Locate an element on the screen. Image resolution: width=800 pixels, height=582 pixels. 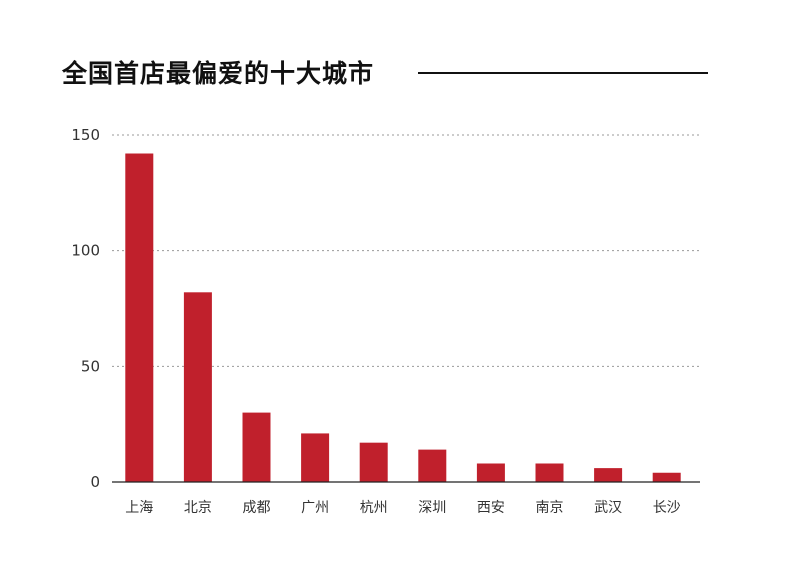
y-tick-label: 150 is located at coordinates (85, 135).